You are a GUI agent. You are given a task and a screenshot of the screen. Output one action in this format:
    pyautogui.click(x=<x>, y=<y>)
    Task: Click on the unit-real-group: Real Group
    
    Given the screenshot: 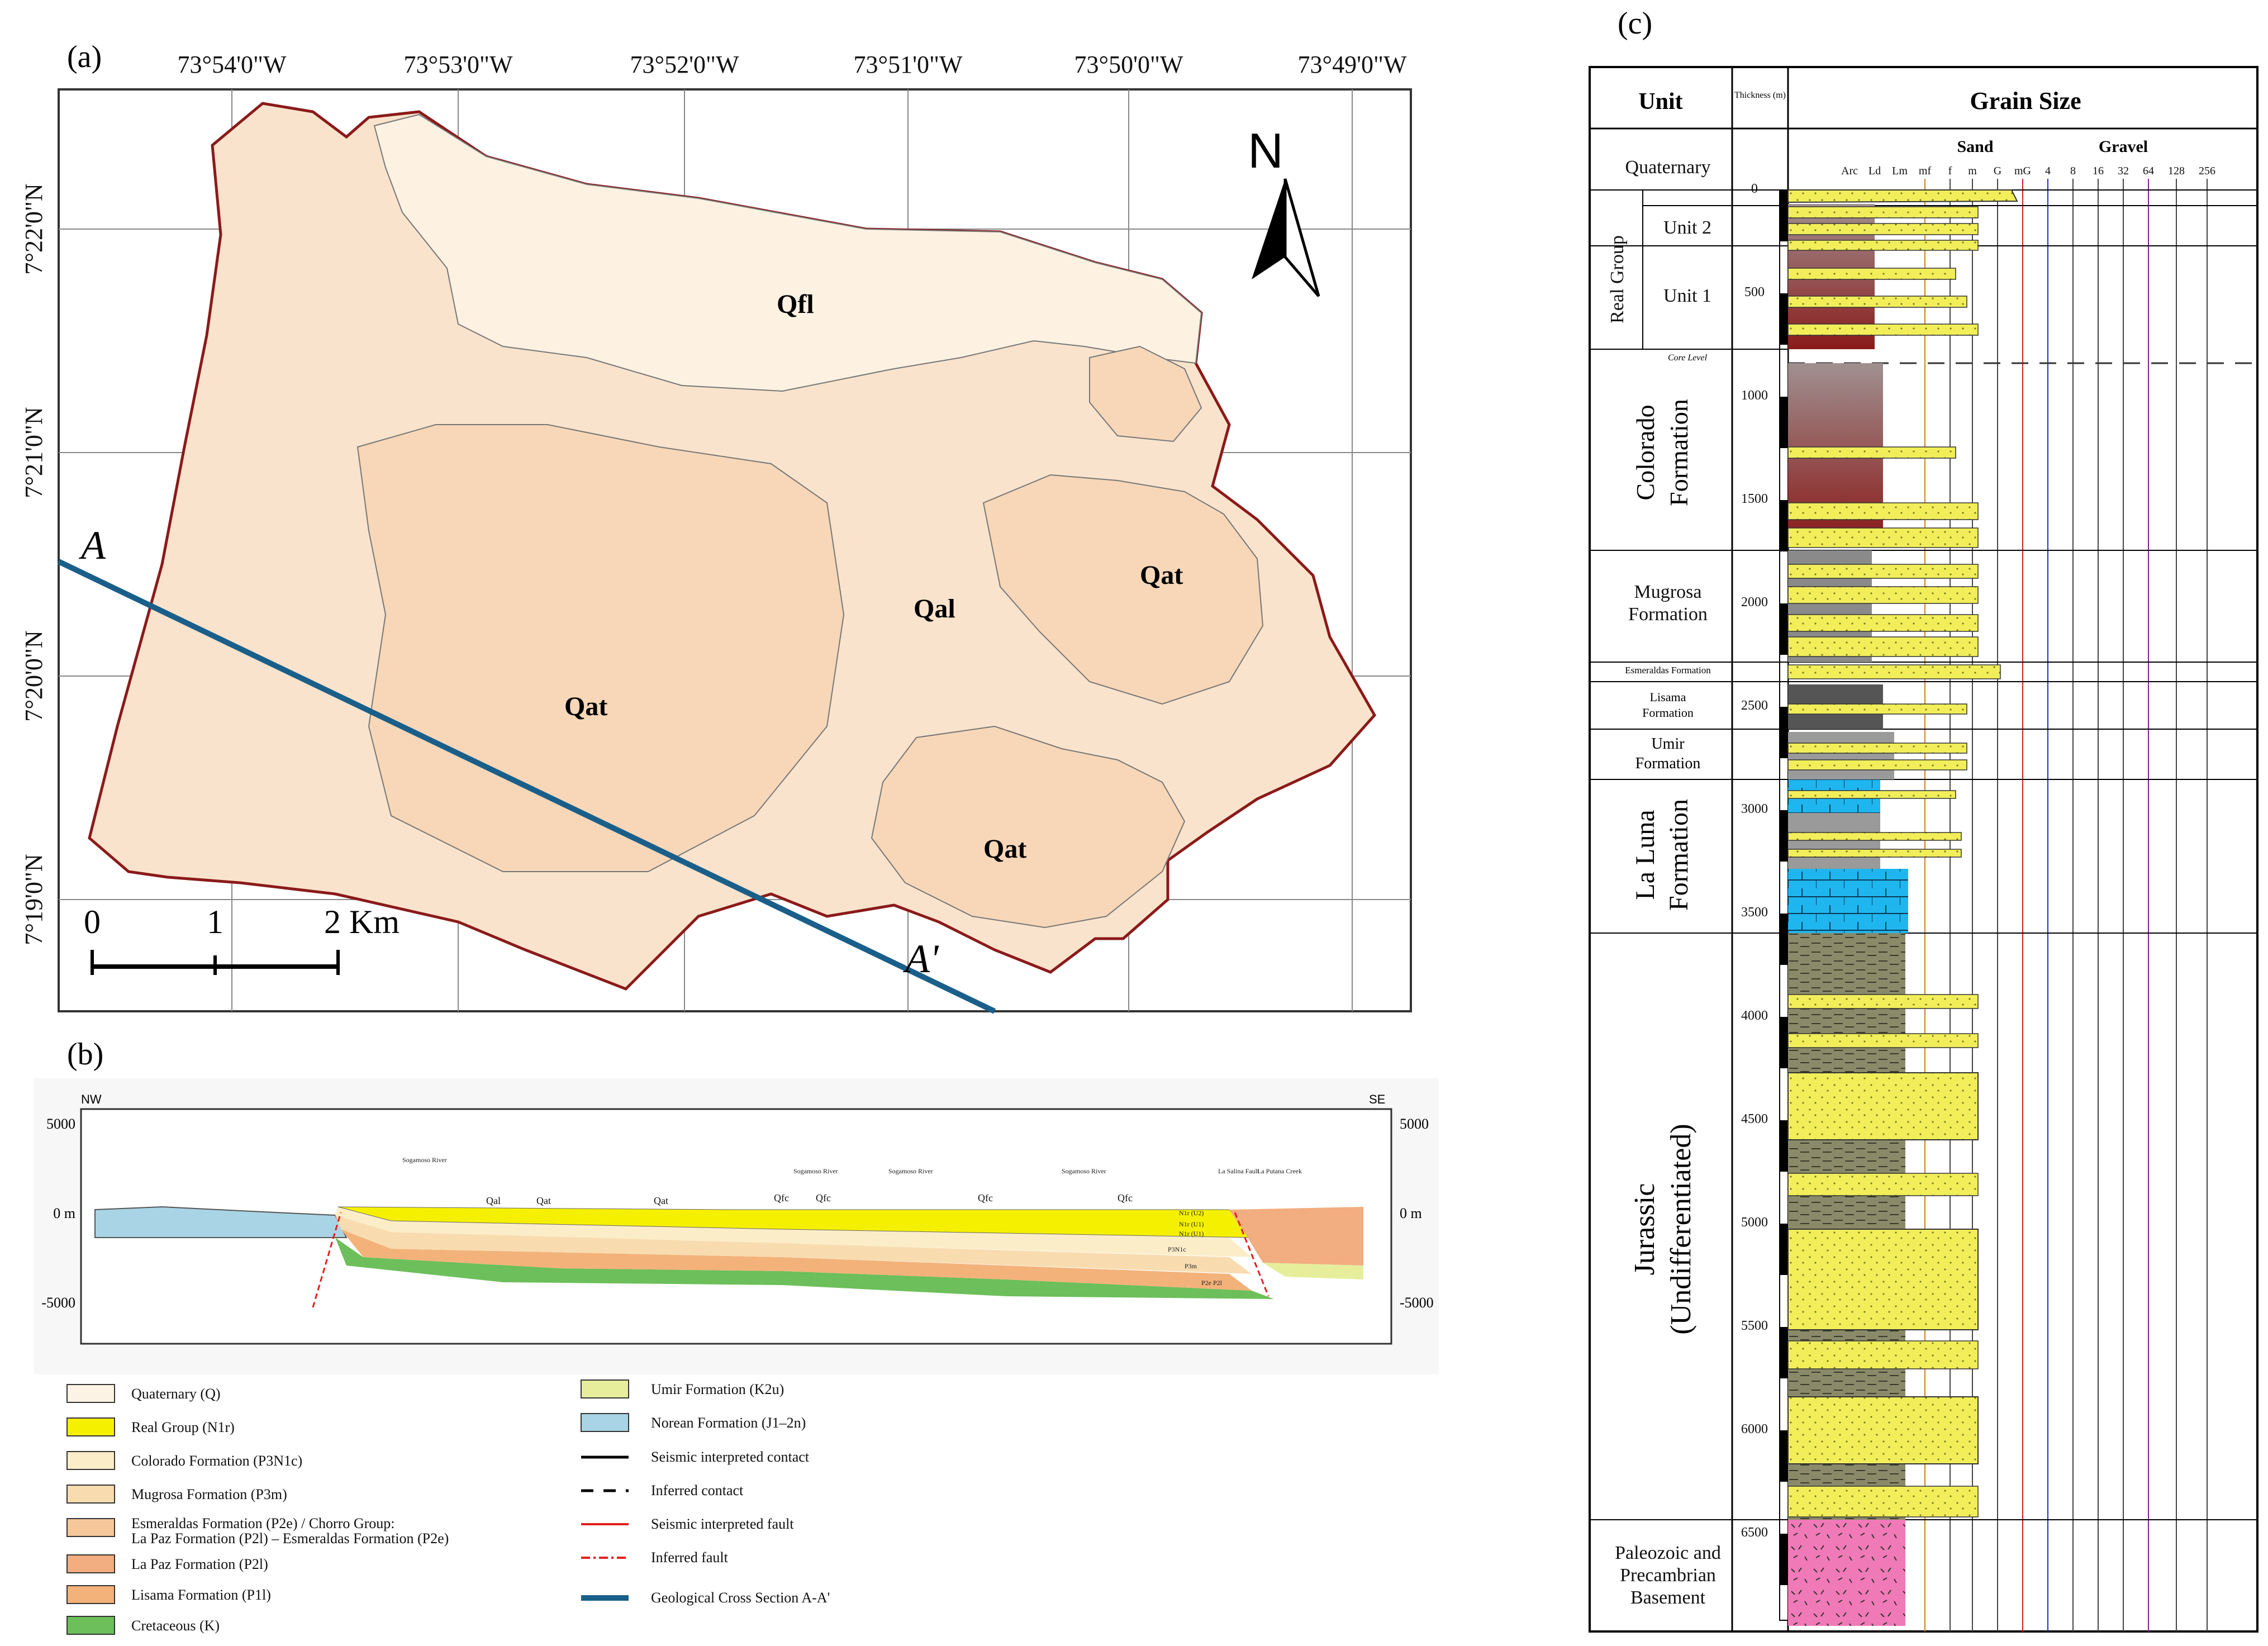 What is the action you would take?
    pyautogui.click(x=1617, y=280)
    